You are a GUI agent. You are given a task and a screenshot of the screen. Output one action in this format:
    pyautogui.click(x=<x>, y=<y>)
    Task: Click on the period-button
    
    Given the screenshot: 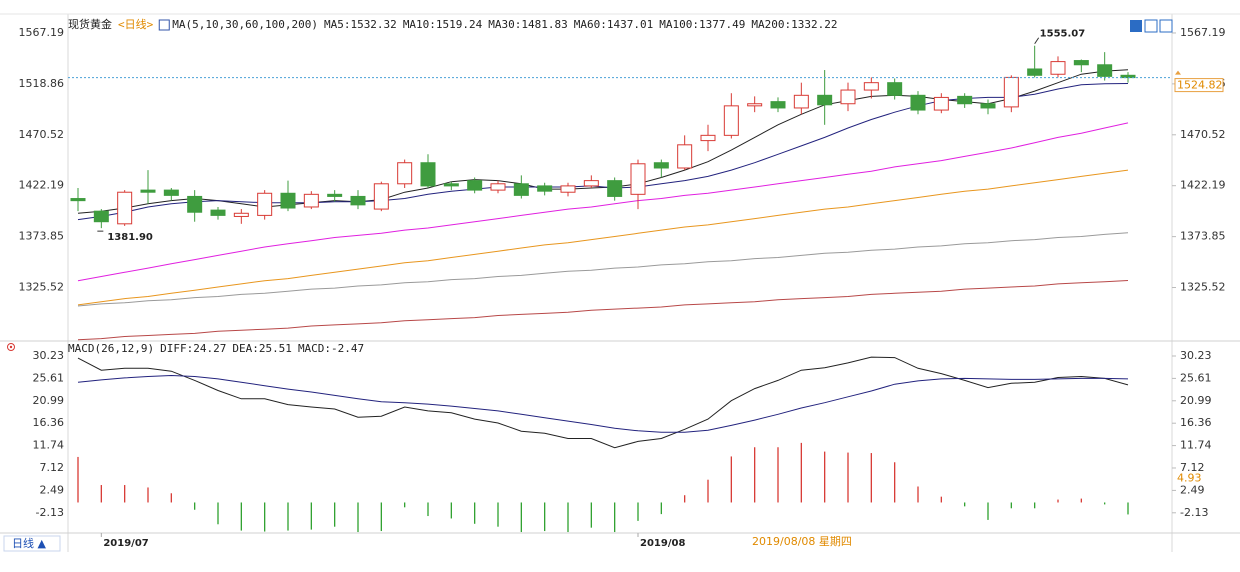 What is the action you would take?
    pyautogui.click(x=32, y=543)
    